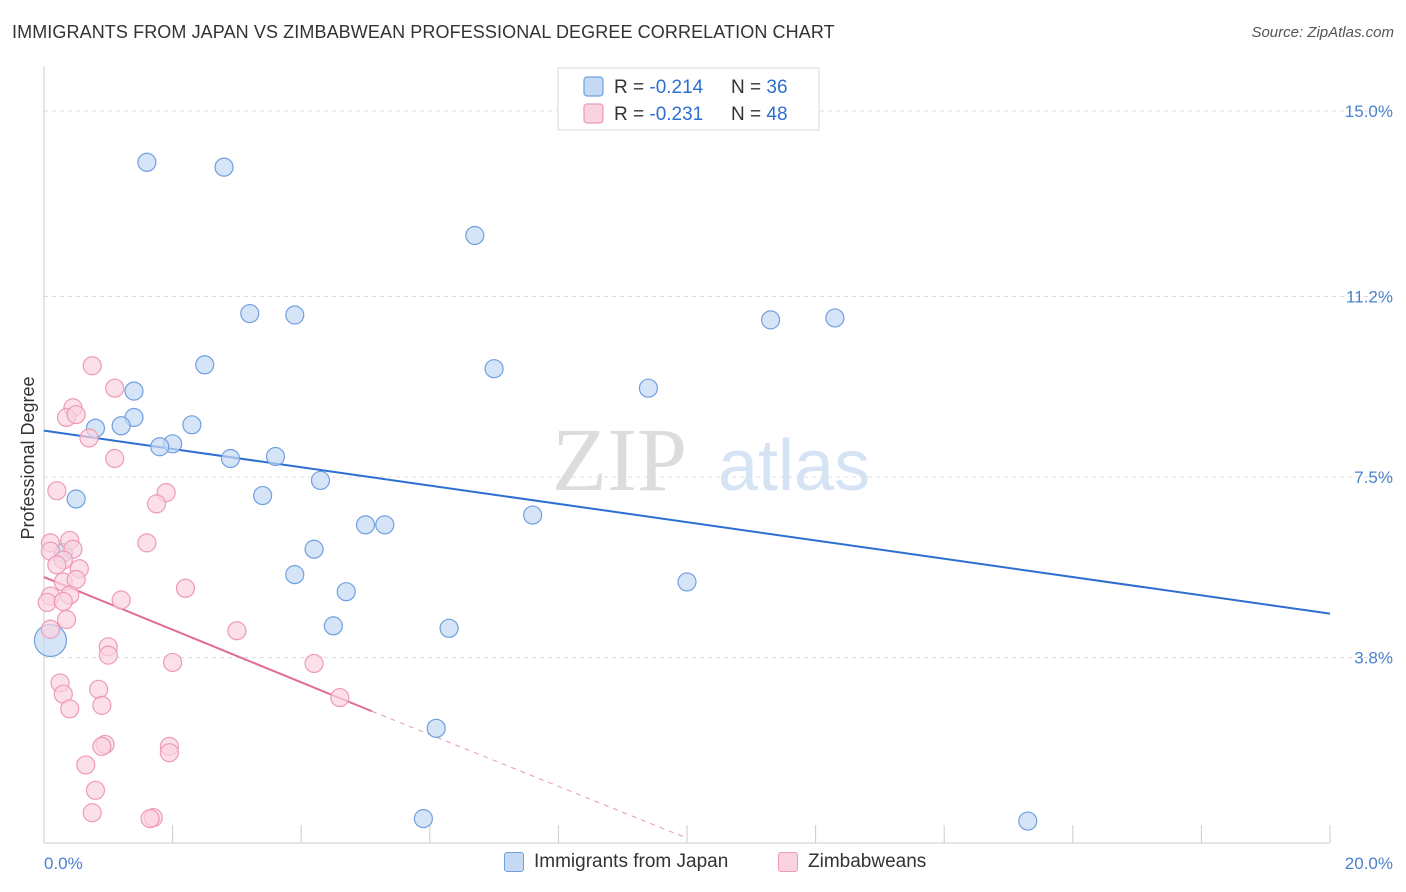 Image resolution: width=1406 pixels, height=892 pixels. What do you see at coordinates (631, 861) in the screenshot?
I see `legend-label-japan: Immigrants from Japan` at bounding box center [631, 861].